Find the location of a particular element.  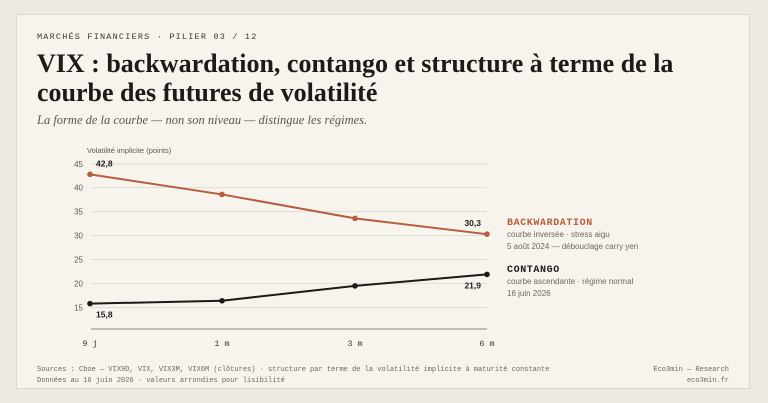

y-tick-label: 15 is located at coordinates (78, 307).